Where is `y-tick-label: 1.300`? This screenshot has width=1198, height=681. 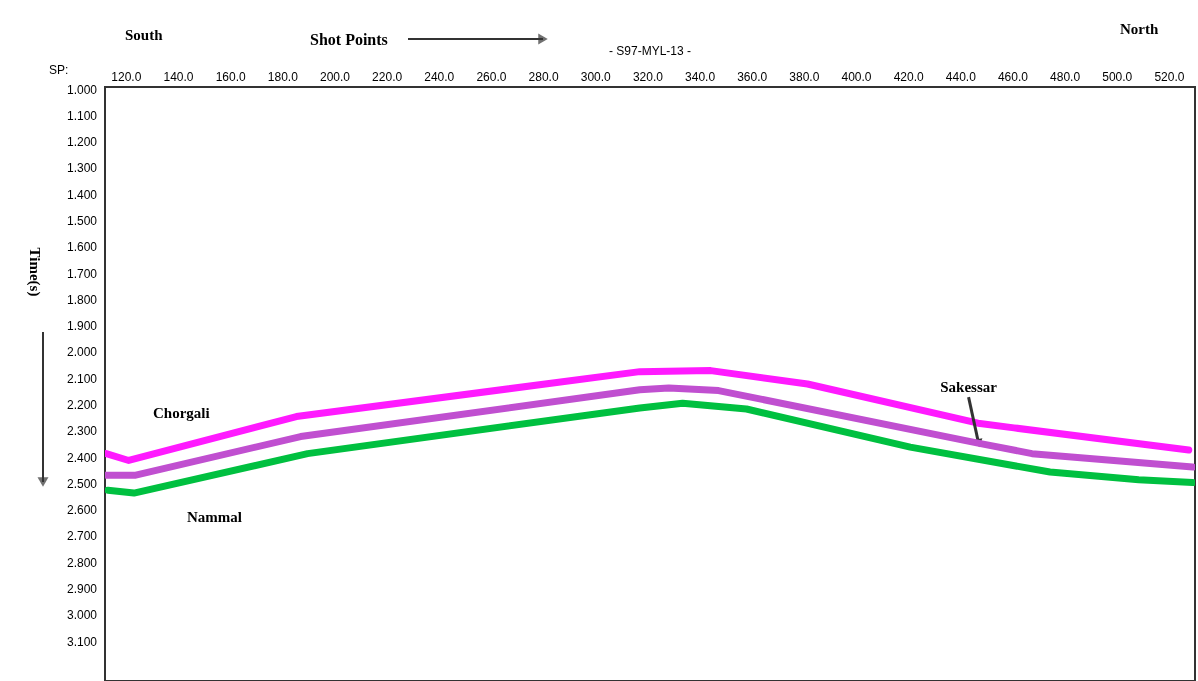
y-tick-label: 1.300 is located at coordinates (82, 168).